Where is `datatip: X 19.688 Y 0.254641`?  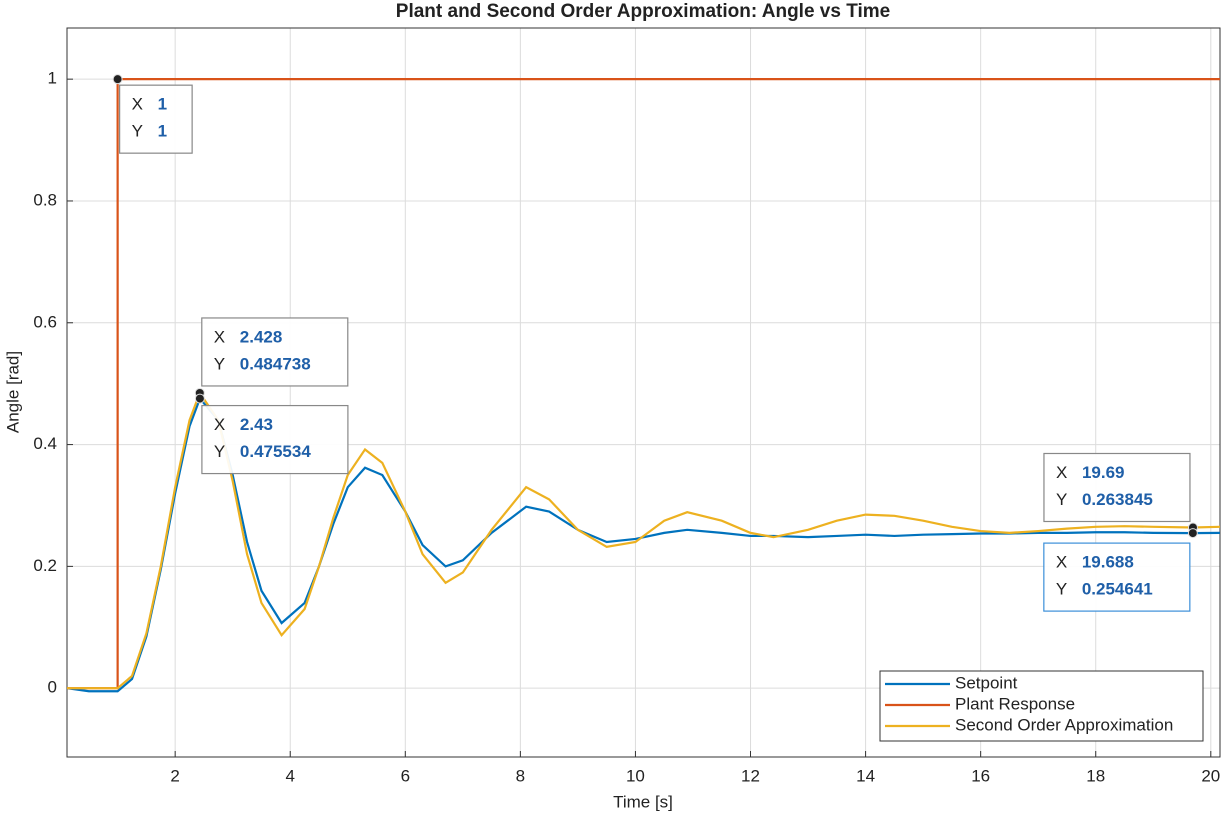 datatip: X 19.688 Y 0.254641 is located at coordinates (1117, 577).